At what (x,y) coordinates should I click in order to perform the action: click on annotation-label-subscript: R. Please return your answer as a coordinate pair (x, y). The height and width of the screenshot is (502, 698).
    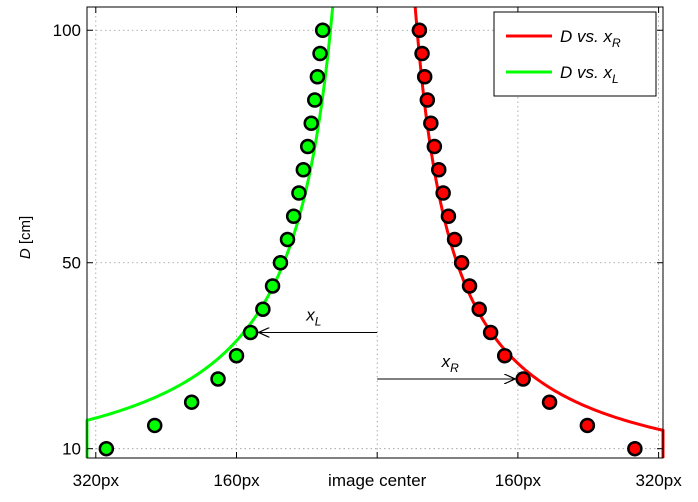
    Looking at the image, I should click on (454, 368).